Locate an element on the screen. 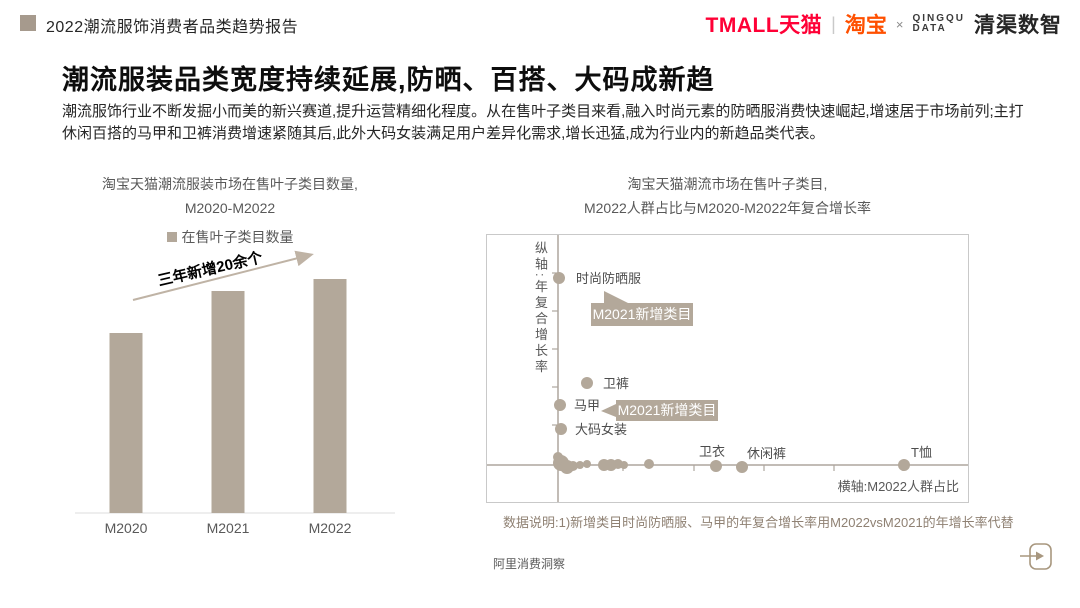 Image resolution: width=1080 pixels, height=608 pixels. scatter-point-卫裤 is located at coordinates (587, 383).